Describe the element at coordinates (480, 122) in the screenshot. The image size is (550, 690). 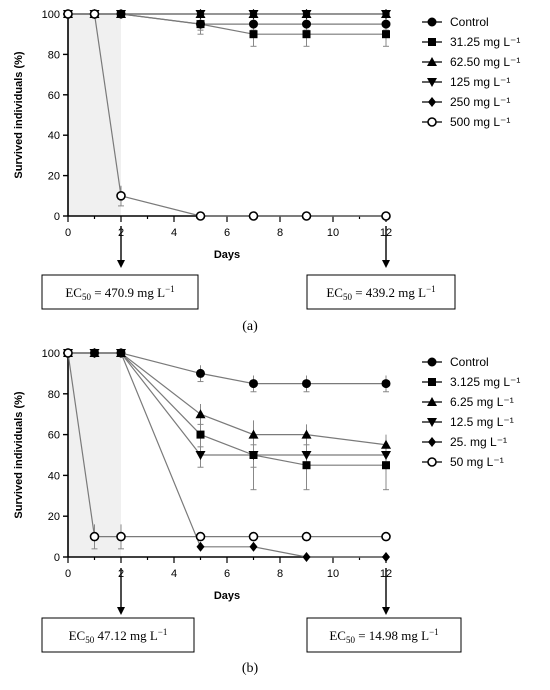
I see `legend-label: 500 mg L⁻¹` at that location.